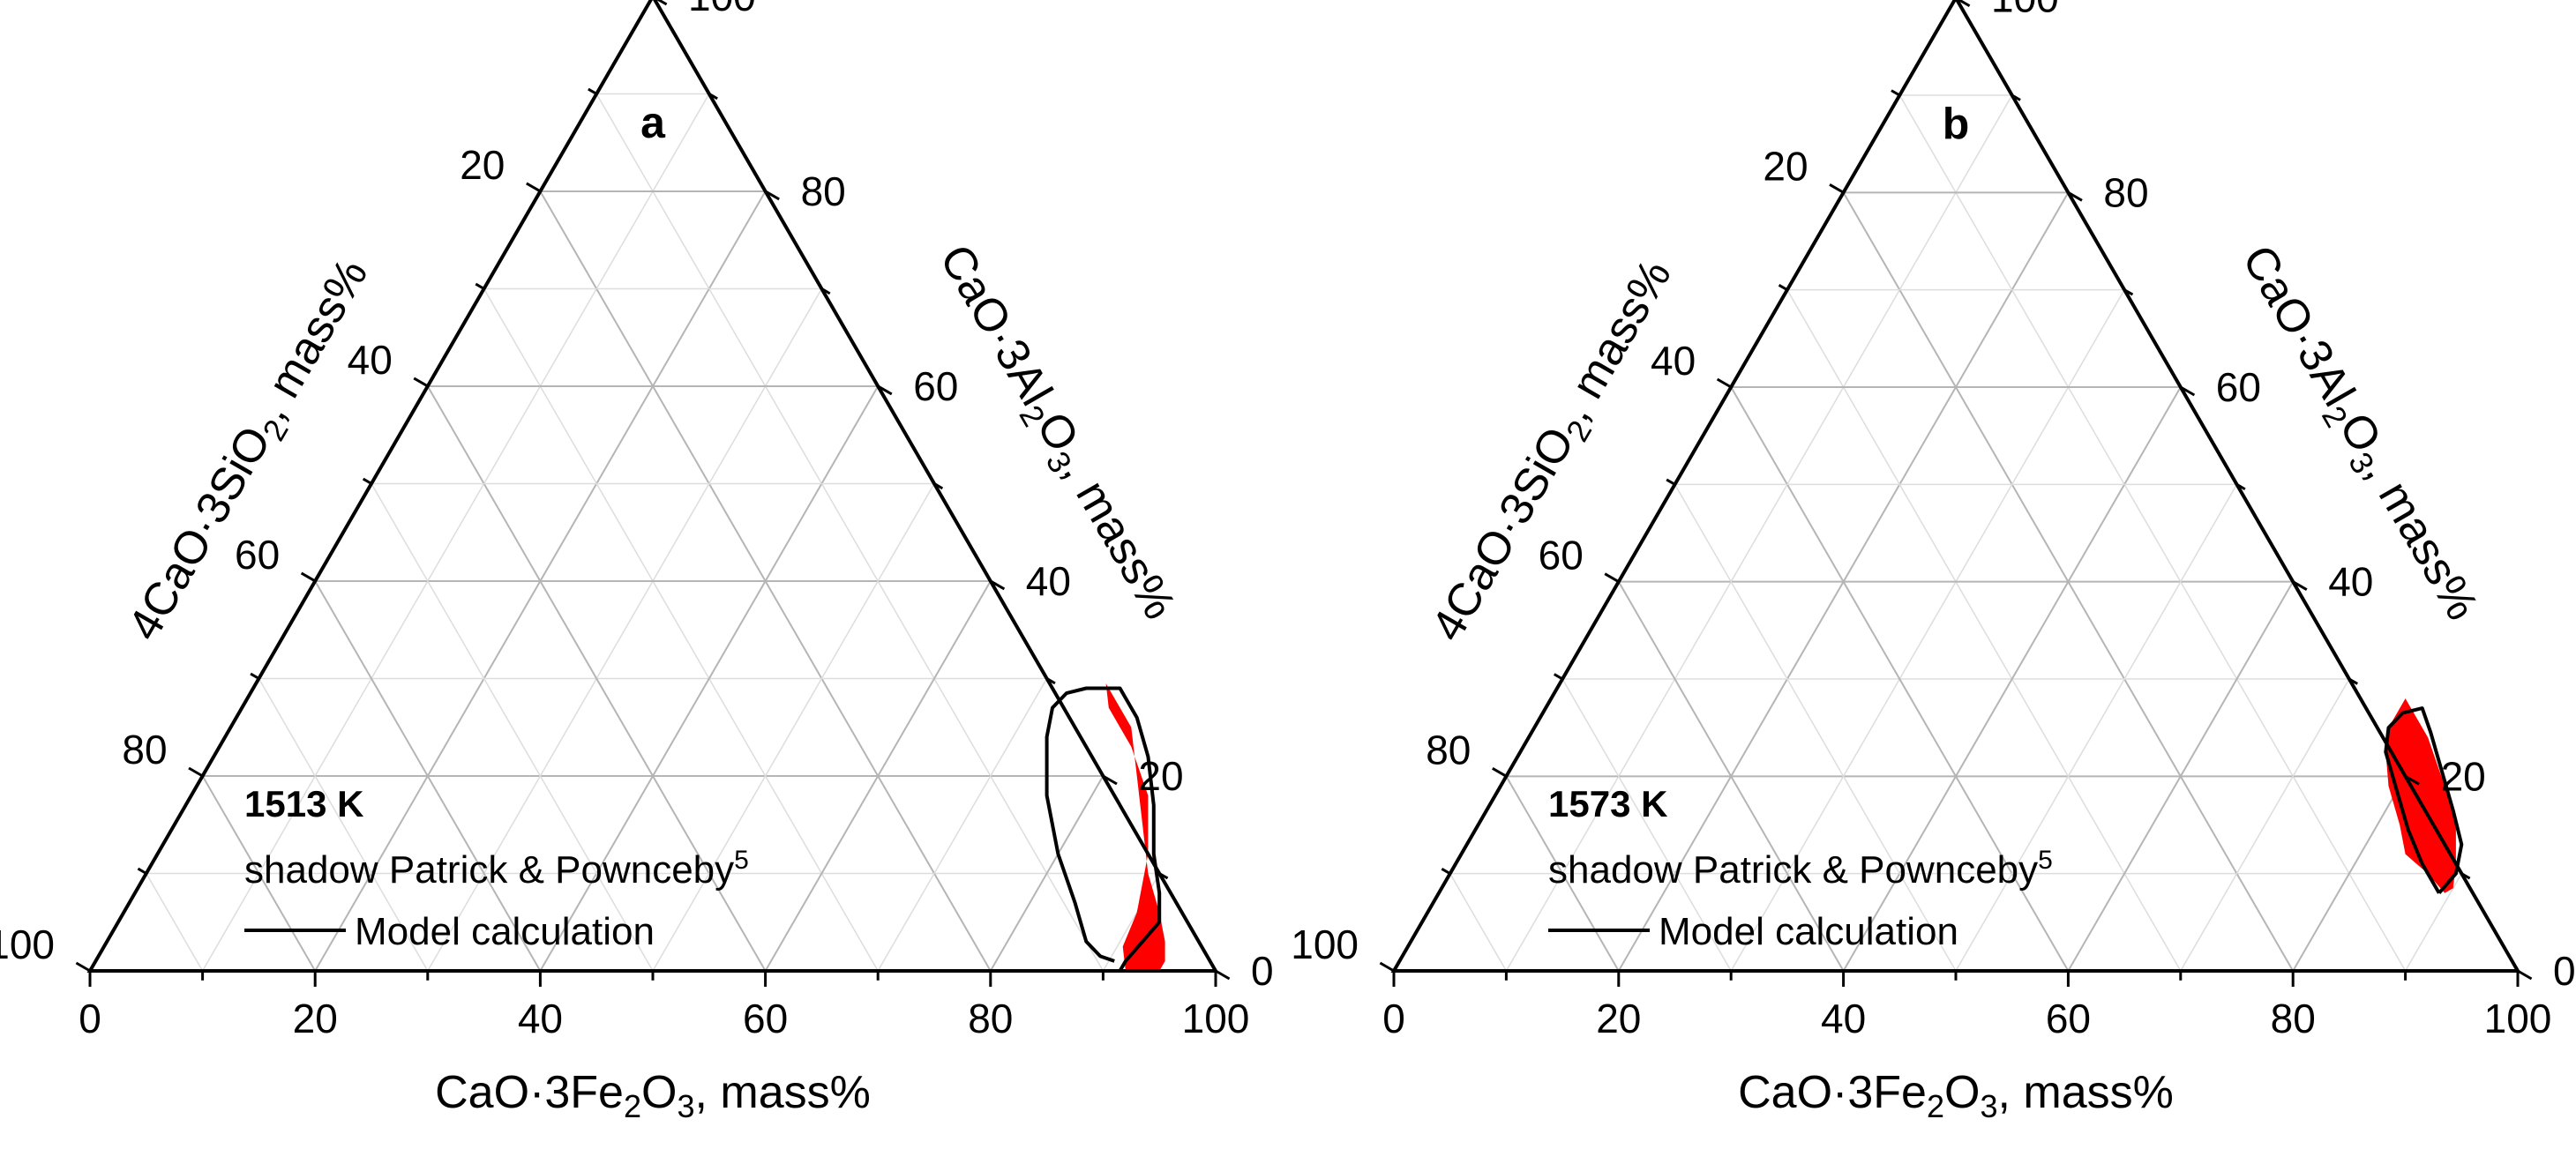  Describe the element at coordinates (659, 1092) in the screenshot. I see `axis-title-part: O` at that location.